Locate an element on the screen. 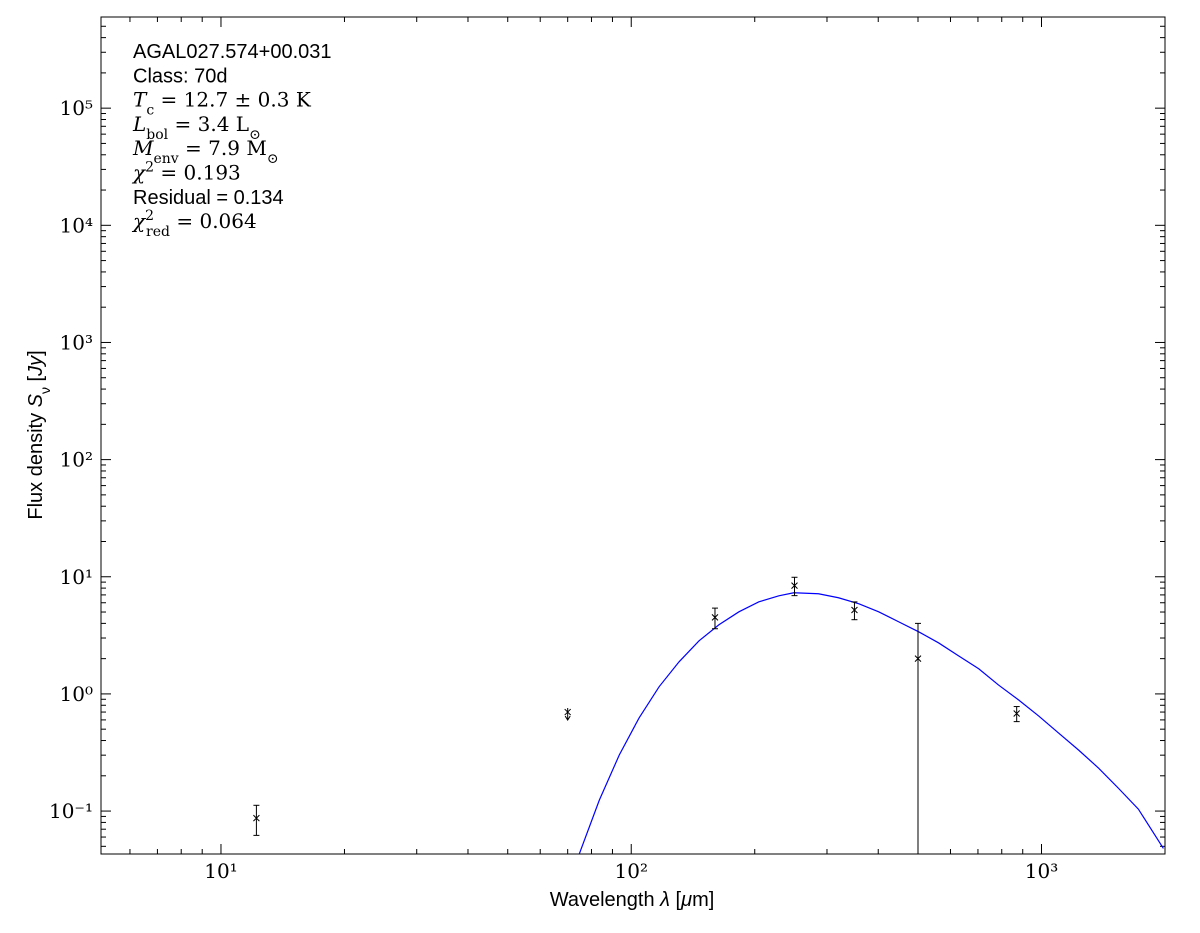  annotation: Lbol = 3.4 L⊙ is located at coordinates (196, 127).